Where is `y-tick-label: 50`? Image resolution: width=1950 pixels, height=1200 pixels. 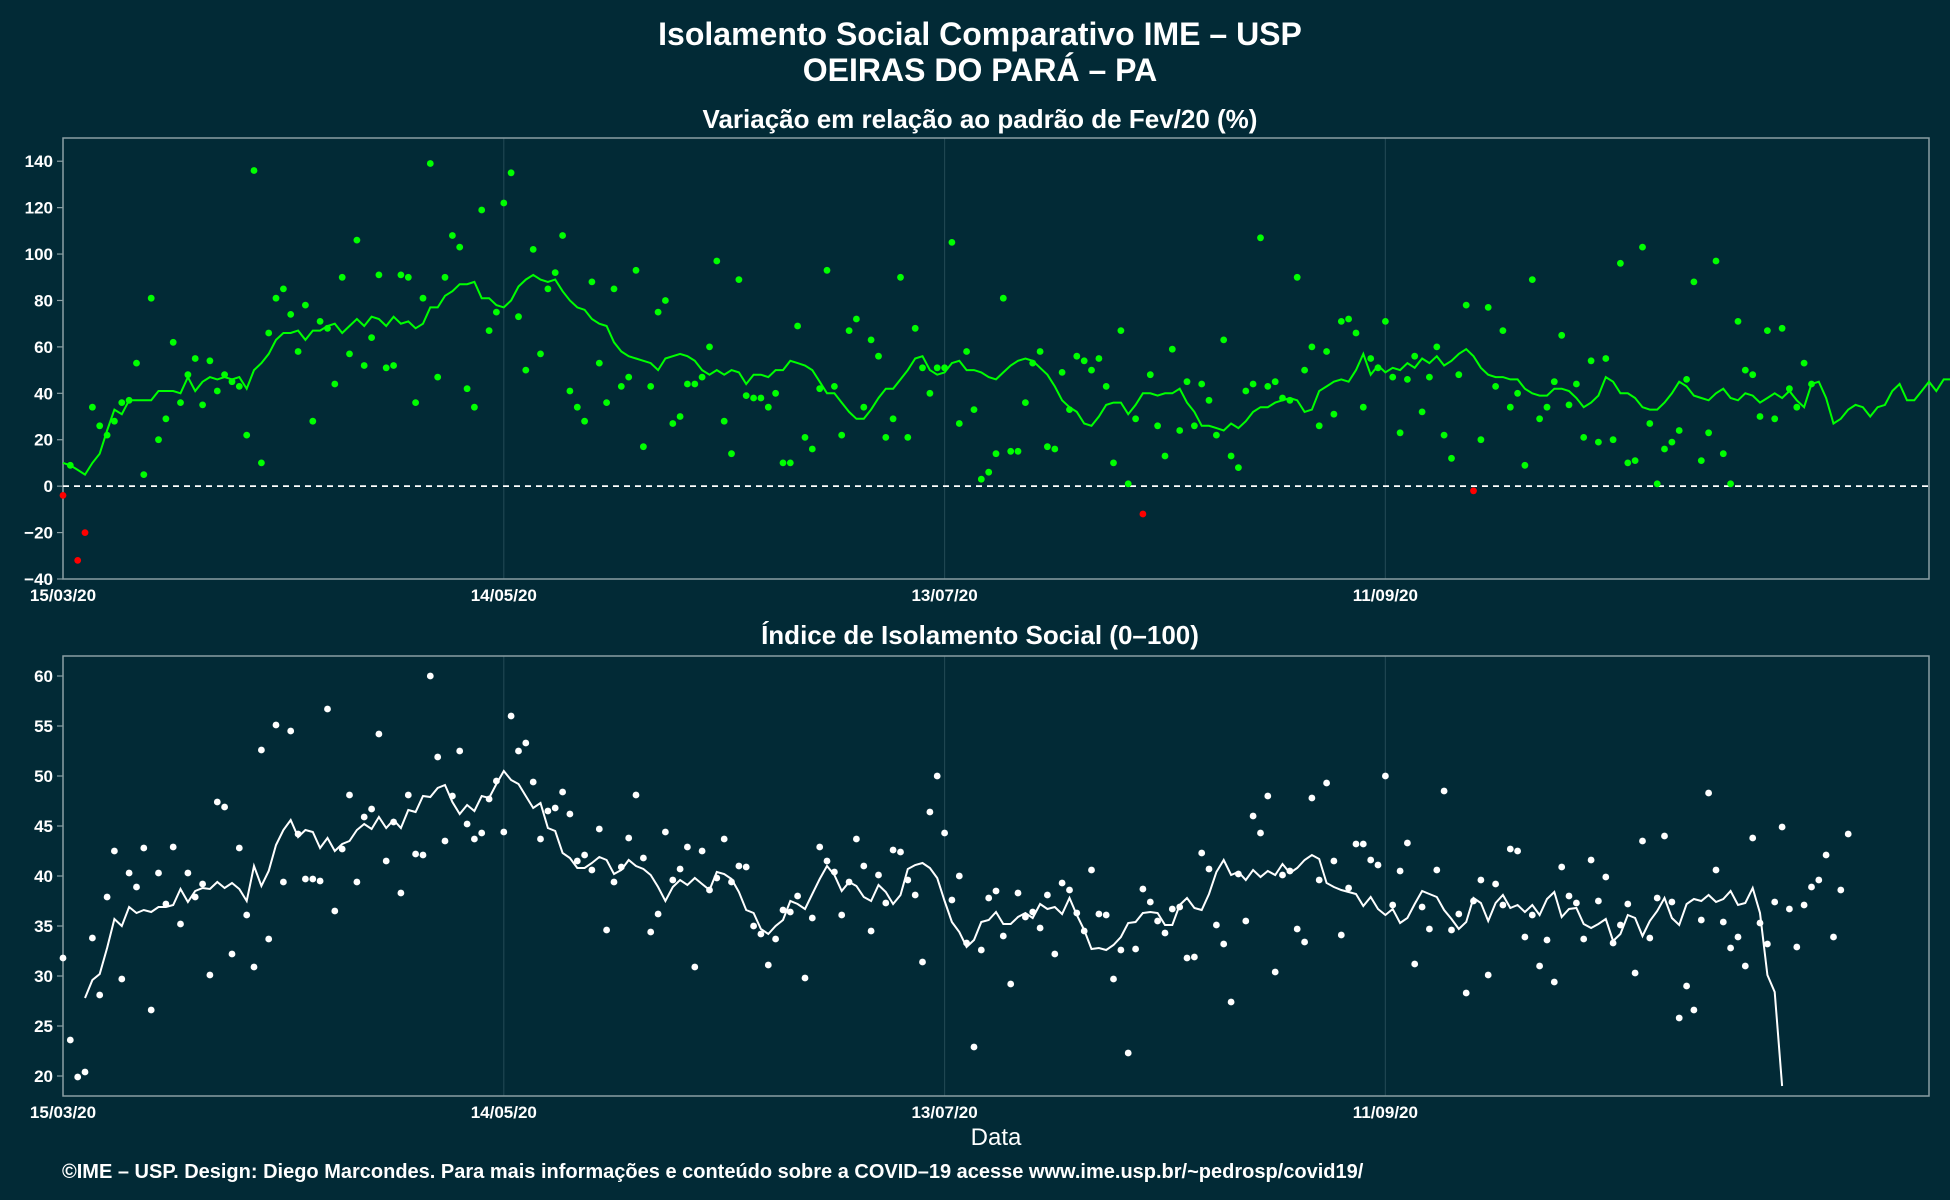
y-tick-label: 50 is located at coordinates (43, 776).